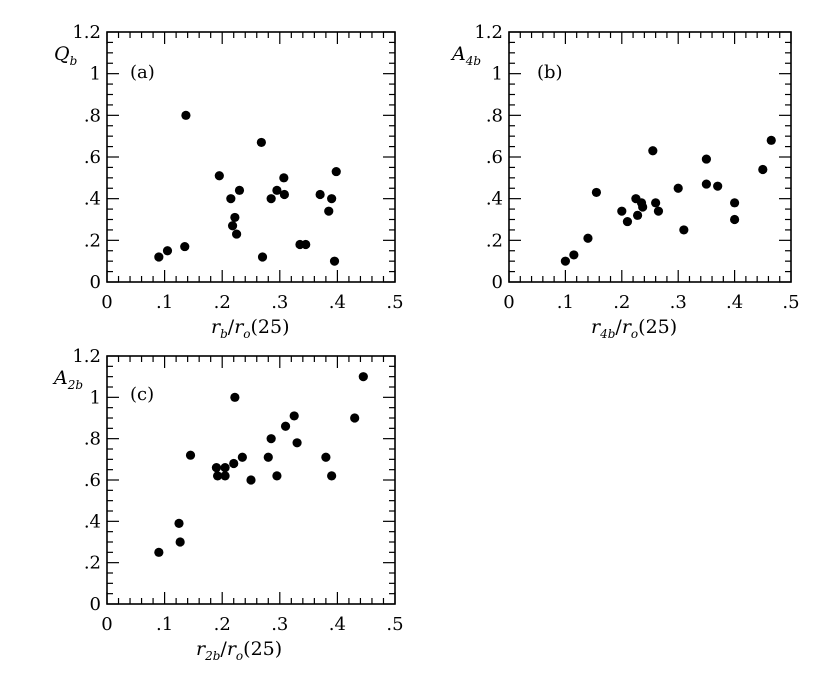 Image resolution: width=830 pixels, height=696 pixels. What do you see at coordinates (92, 521) in the screenshot?
I see `panel-c-y-tick-label: .4` at bounding box center [92, 521].